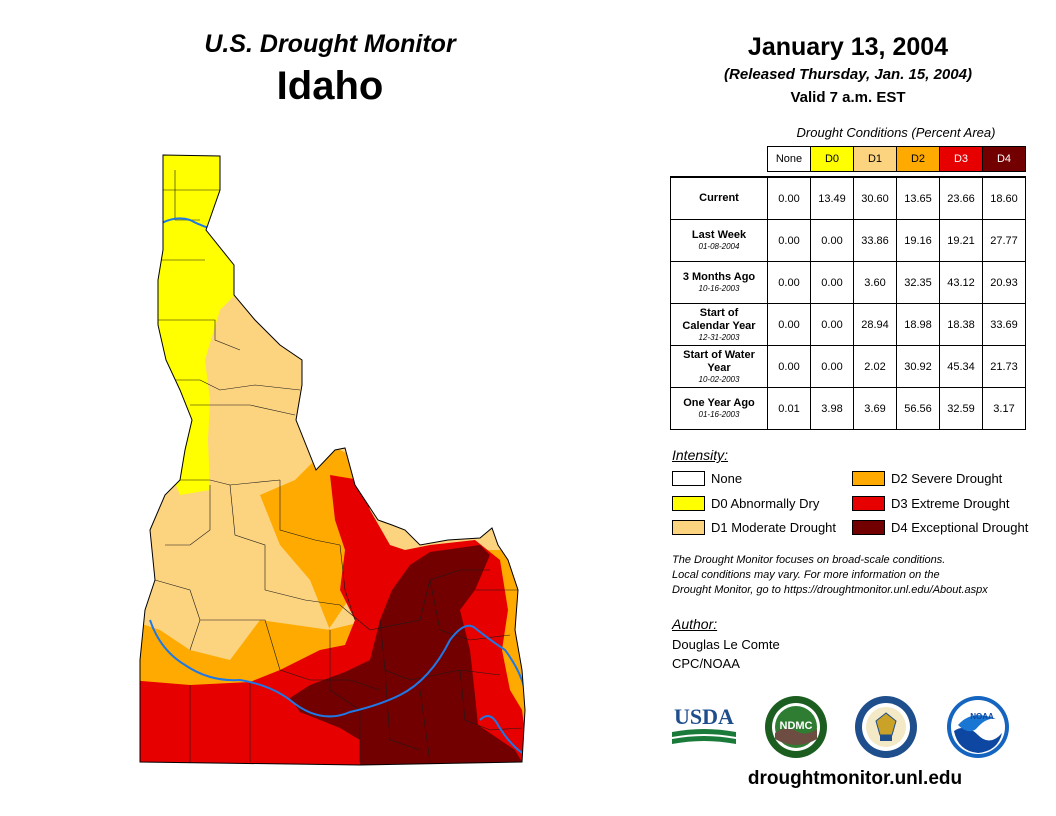 This screenshot has height=816, width=1056. What do you see at coordinates (719, 379) in the screenshot?
I see `row-label-date: 10-02-2003` at bounding box center [719, 379].